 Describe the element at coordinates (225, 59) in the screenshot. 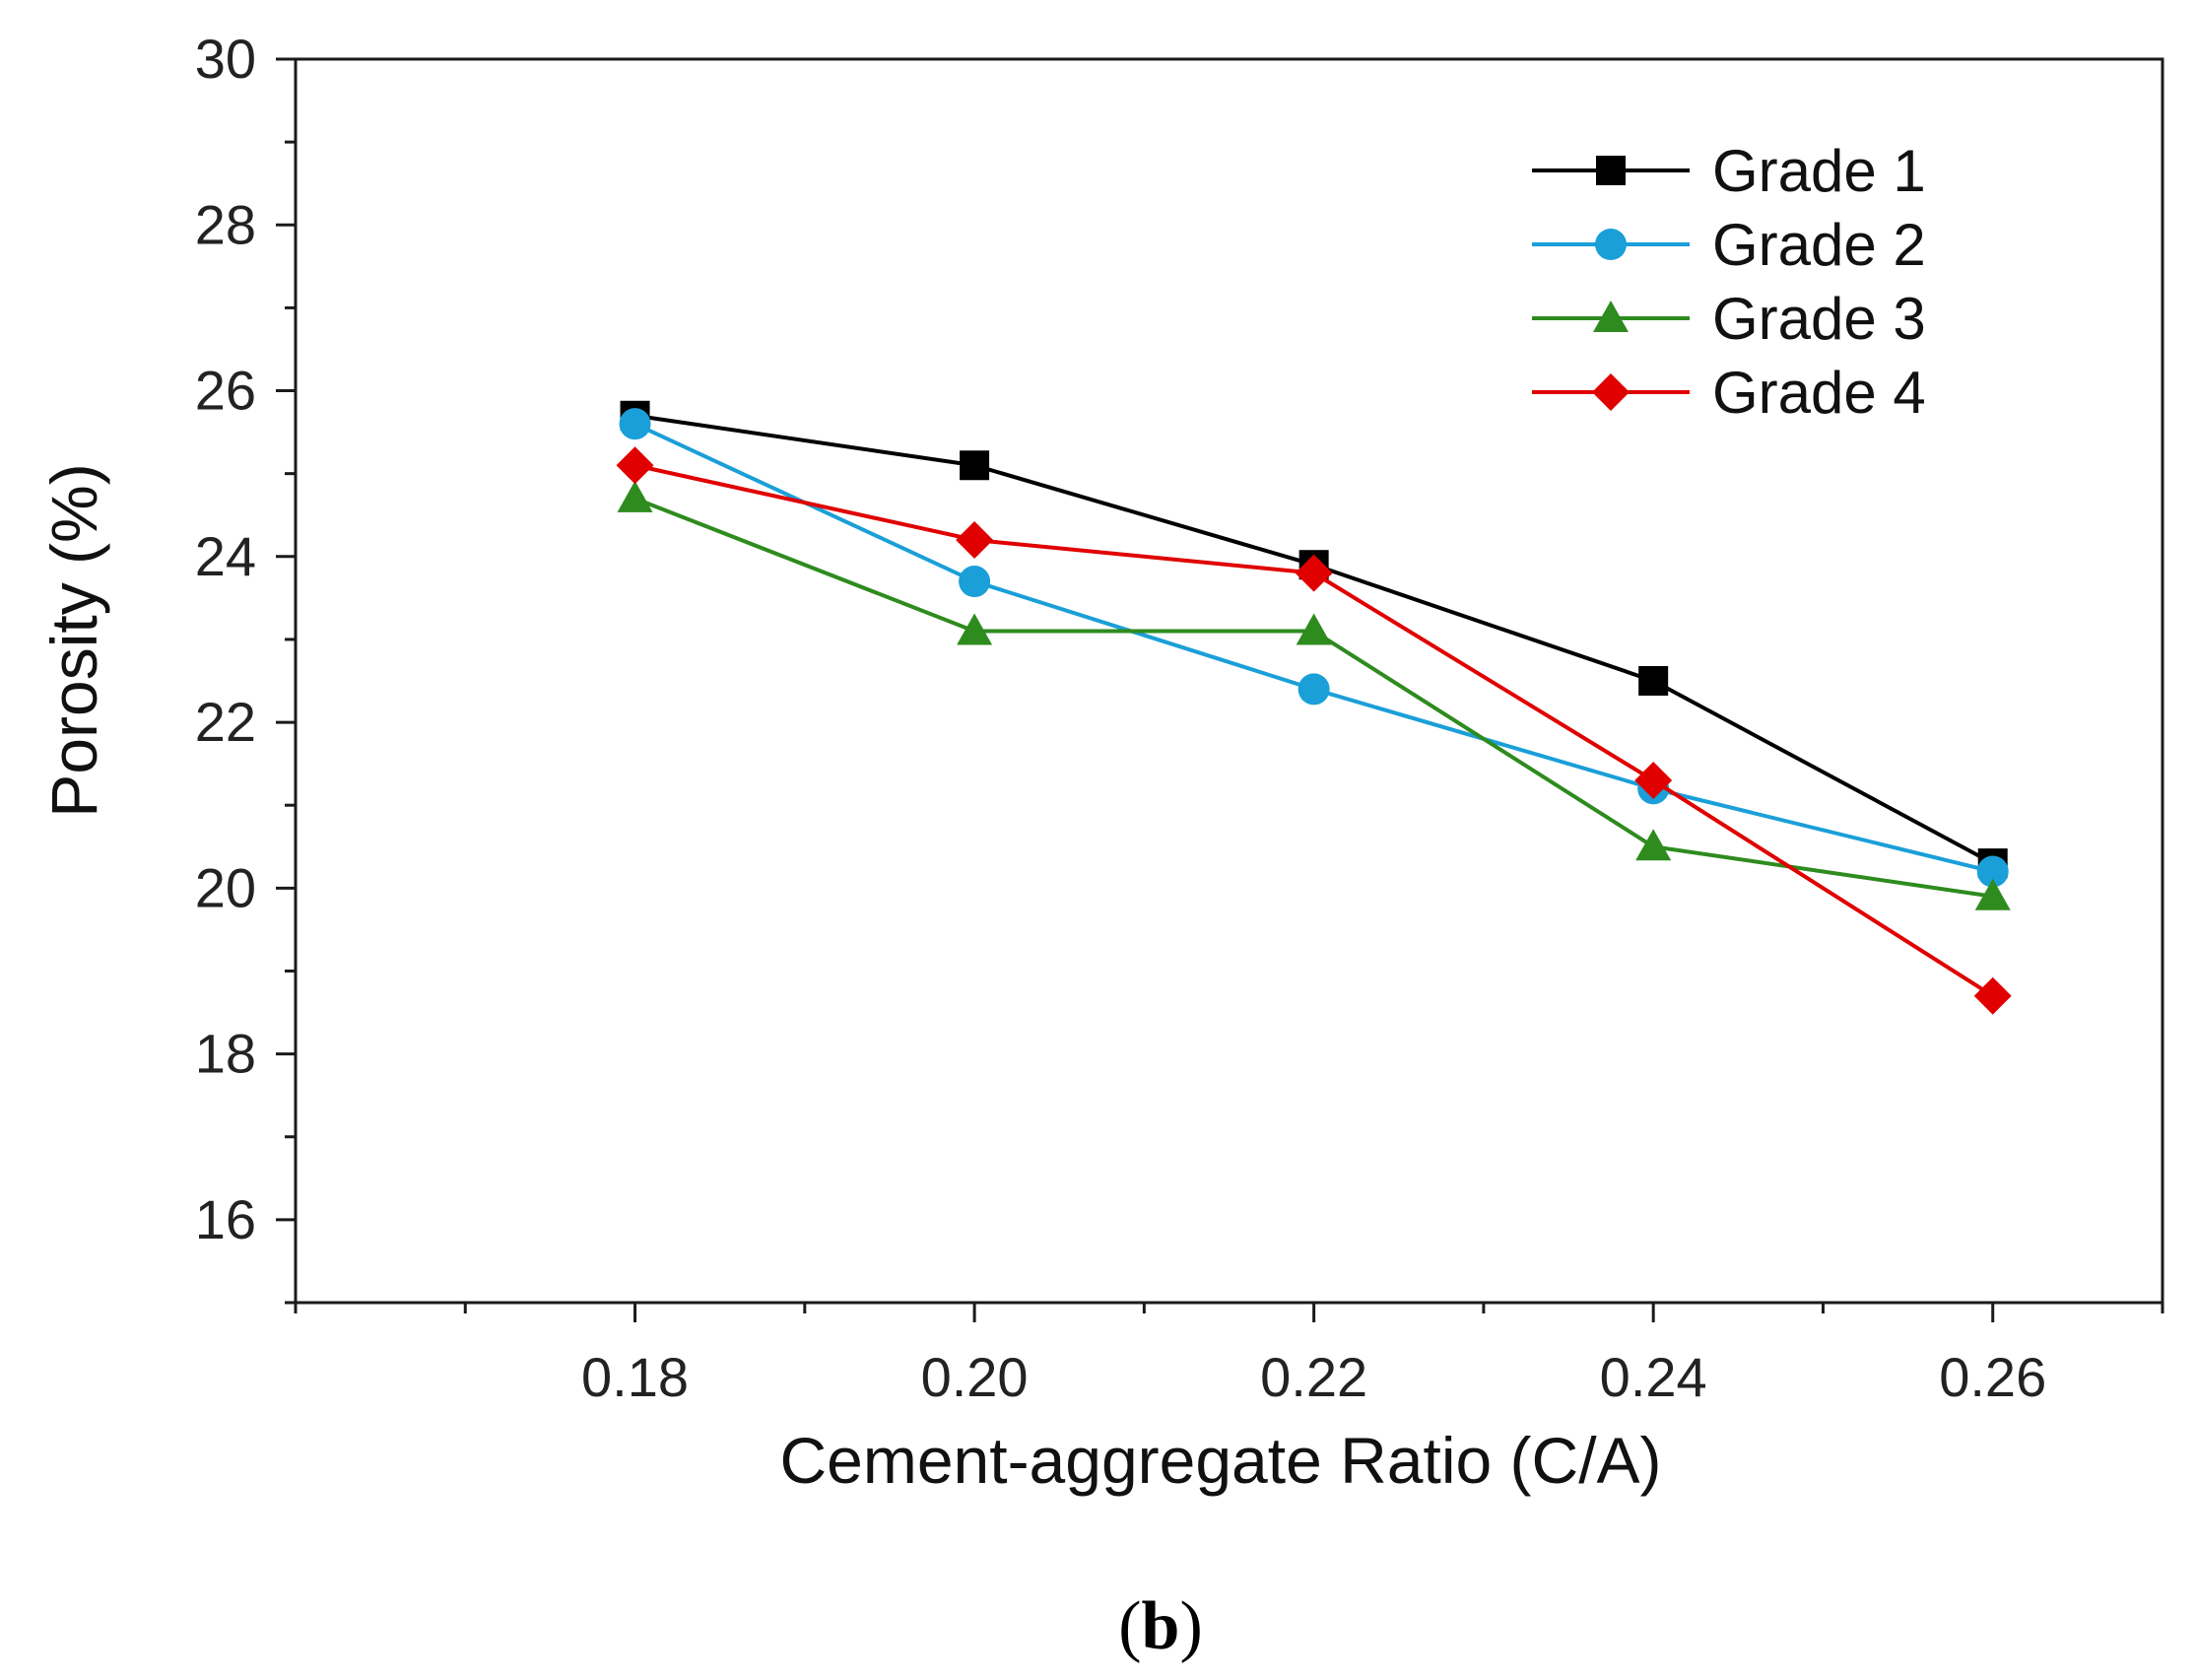

I see `y-tick-label: 30` at that location.